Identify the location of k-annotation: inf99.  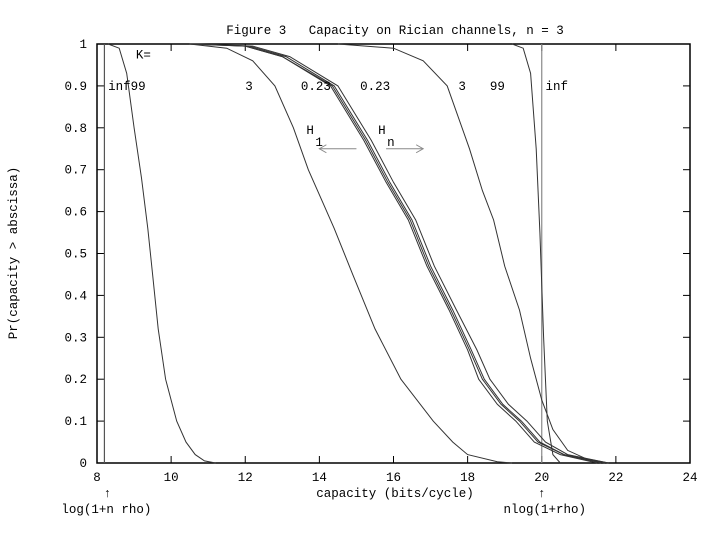
(127, 87).